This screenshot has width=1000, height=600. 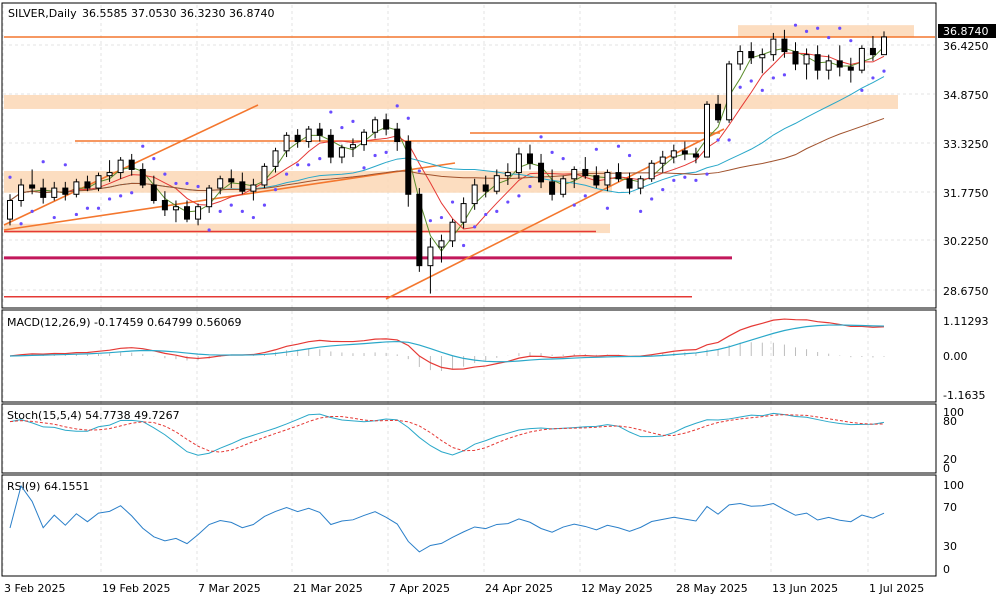 What do you see at coordinates (178, 13) in the screenshot?
I see `ohlc-label: 36.5585 37.0530 36.3230 36.8740` at bounding box center [178, 13].